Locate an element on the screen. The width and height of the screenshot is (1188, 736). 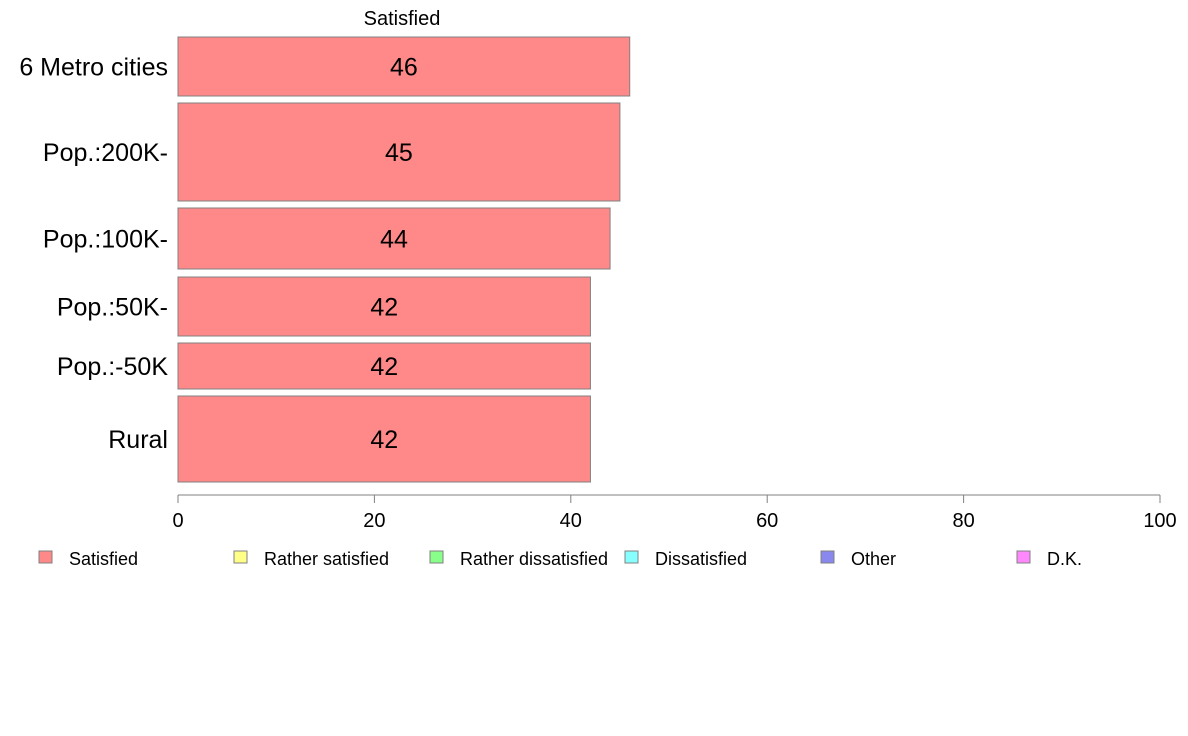
category-label: Rural is located at coordinates (138, 440).